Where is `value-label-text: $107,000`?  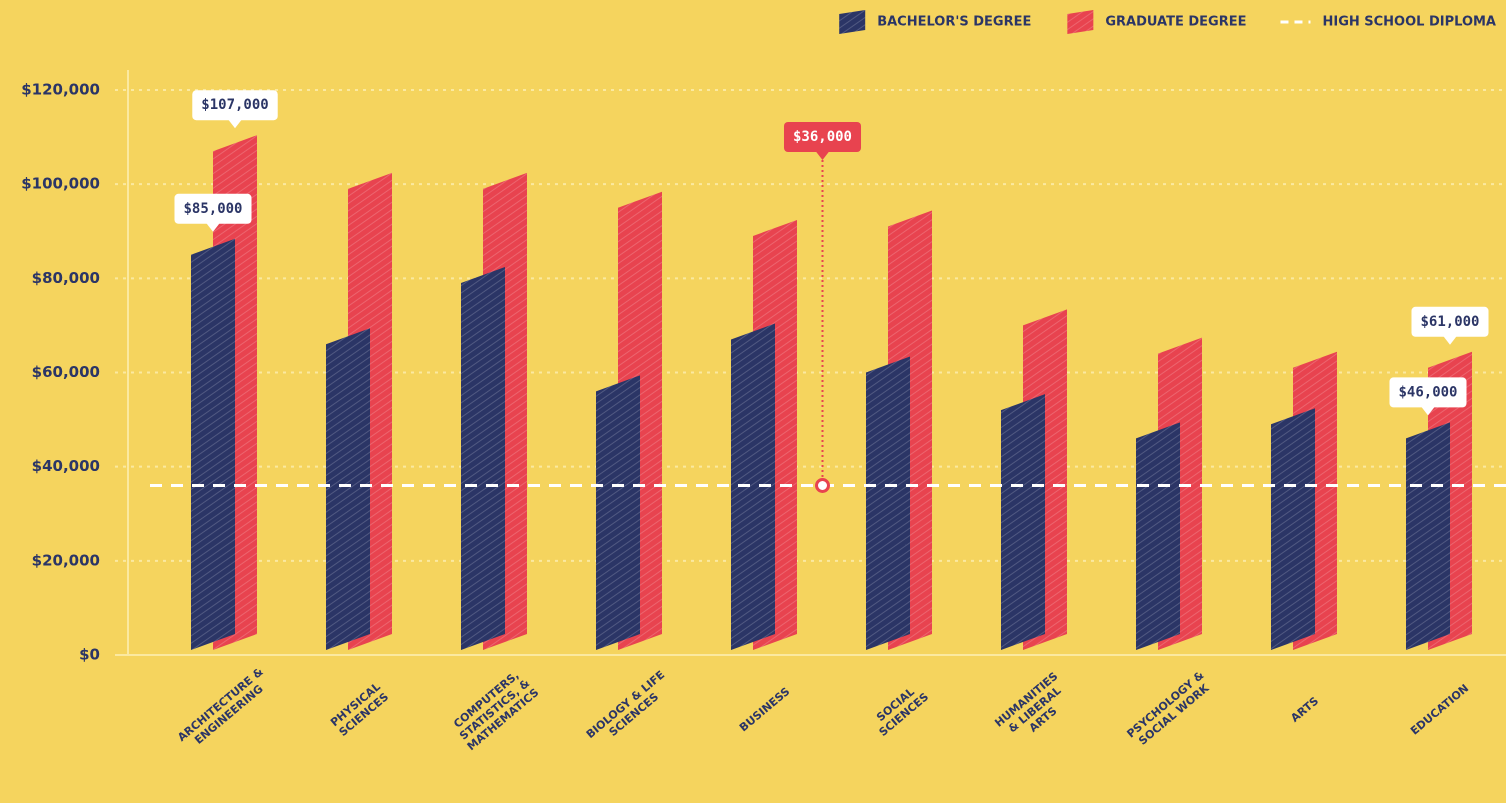
value-label-text: $107,000 is located at coordinates (234, 105).